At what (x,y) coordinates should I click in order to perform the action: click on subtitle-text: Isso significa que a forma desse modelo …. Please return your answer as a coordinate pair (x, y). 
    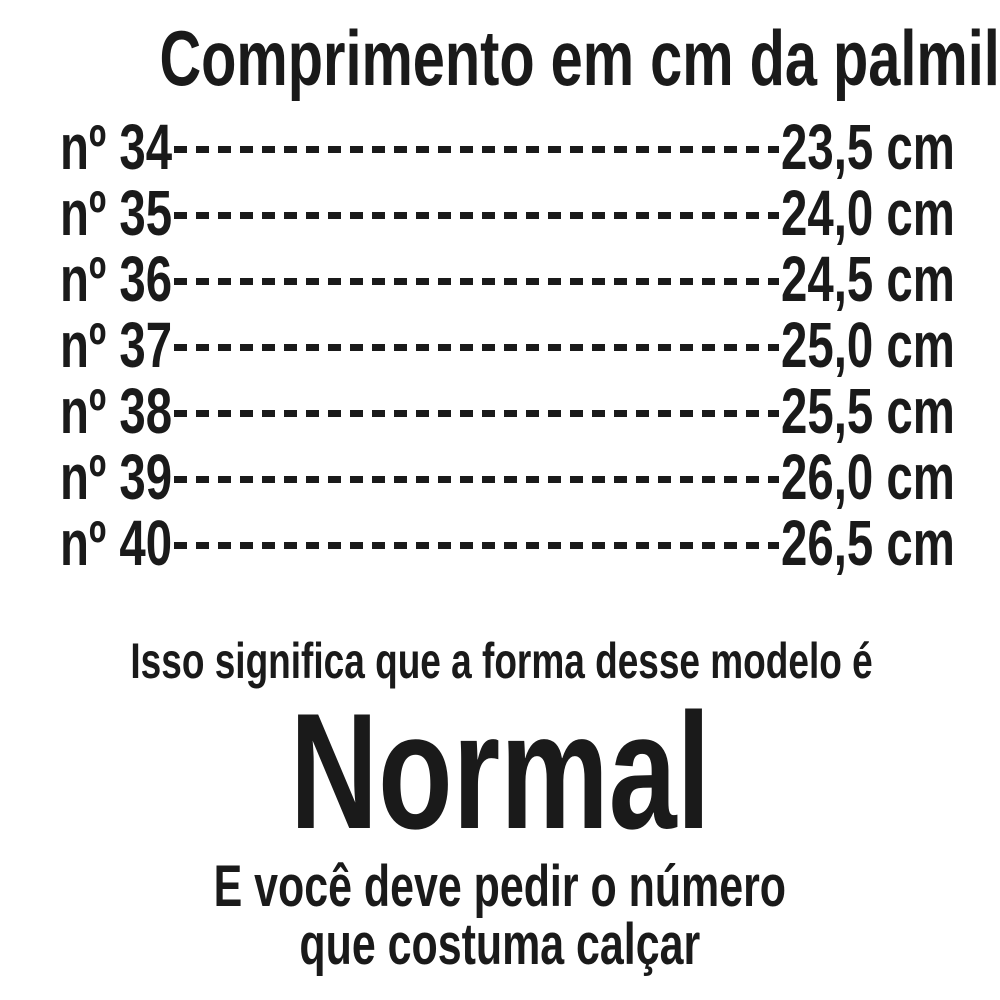
    Looking at the image, I should click on (501, 660).